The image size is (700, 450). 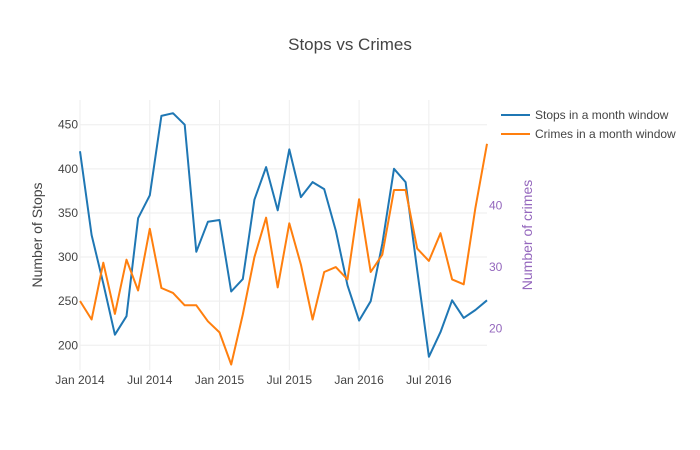 I want to click on y-axis-ticks: 200 250 300 350 400 450, so click(x=68, y=235).